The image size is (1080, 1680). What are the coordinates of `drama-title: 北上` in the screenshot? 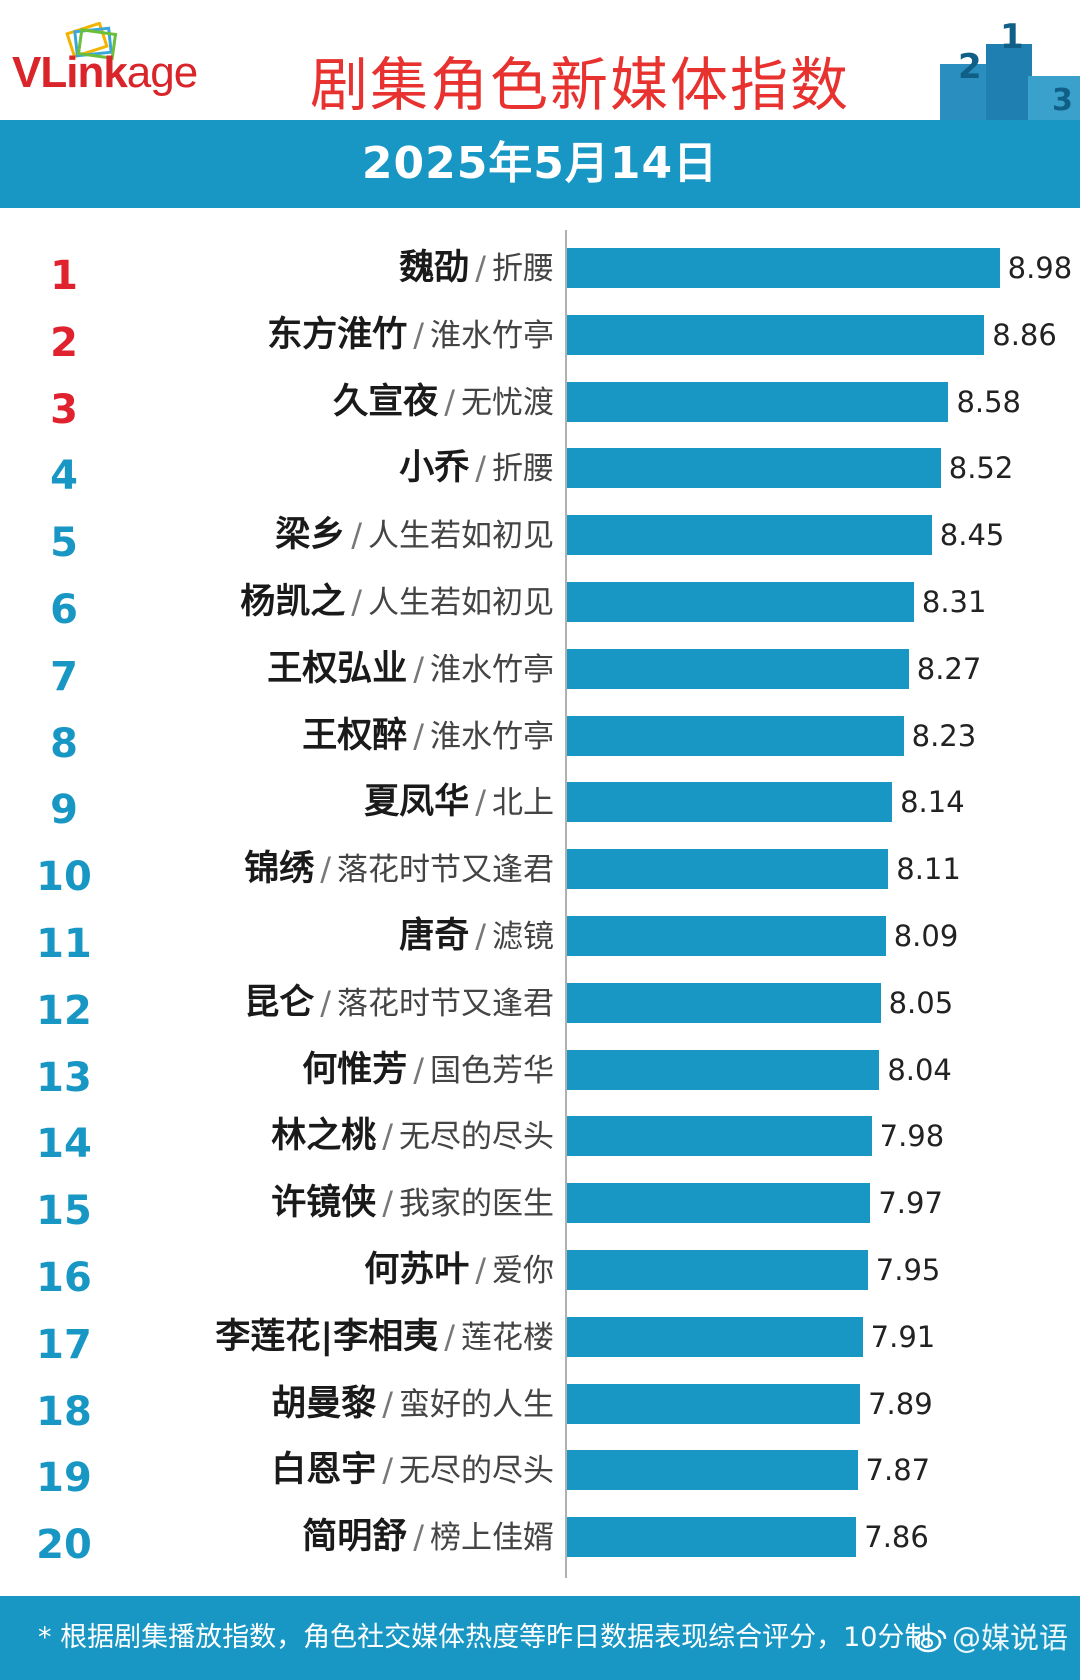 It's located at (523, 803).